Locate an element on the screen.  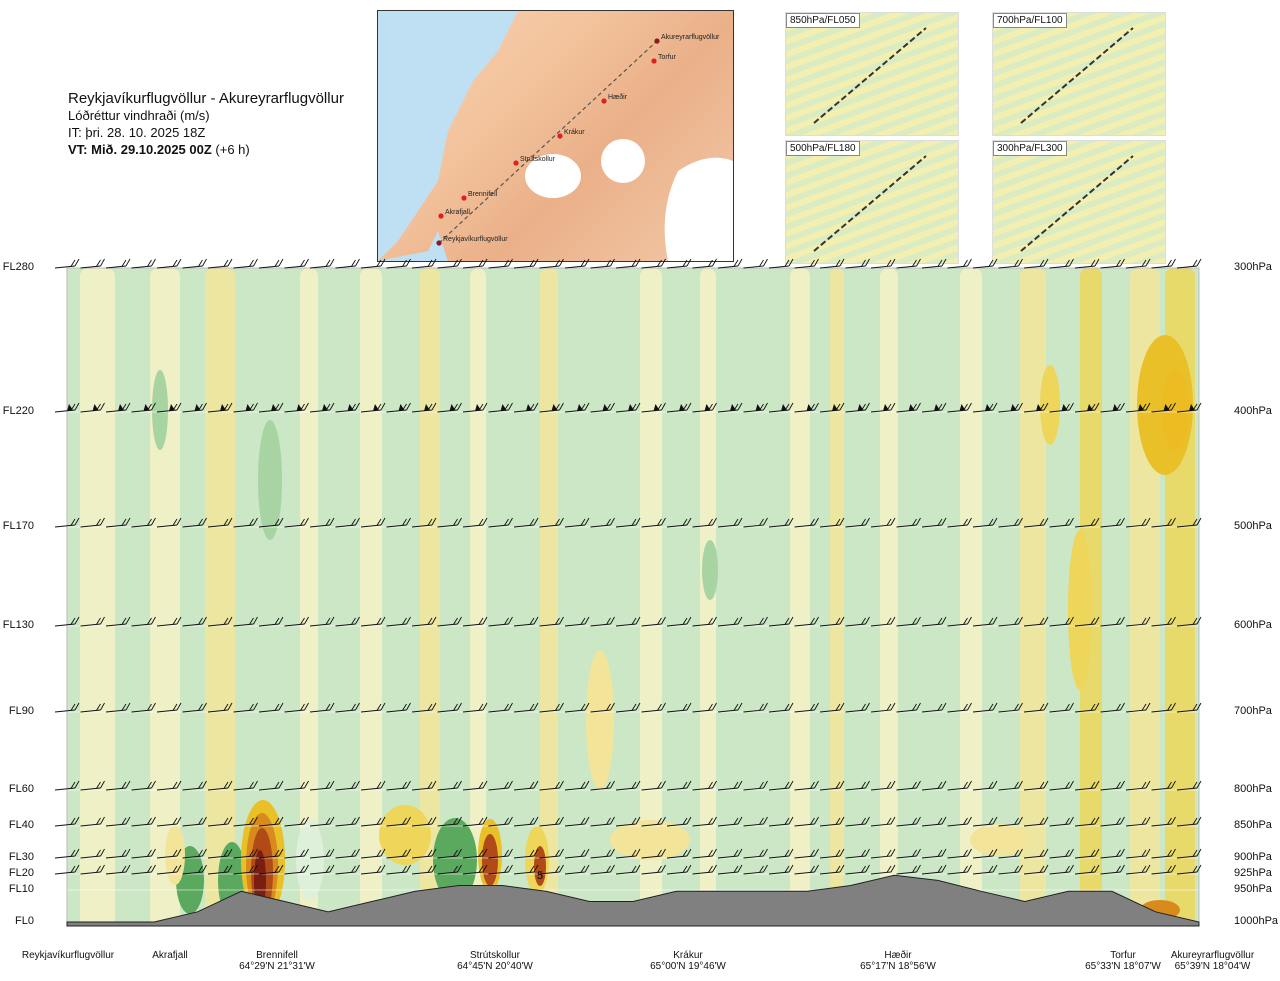
glacier-langjokull is located at coordinates (553, 176).